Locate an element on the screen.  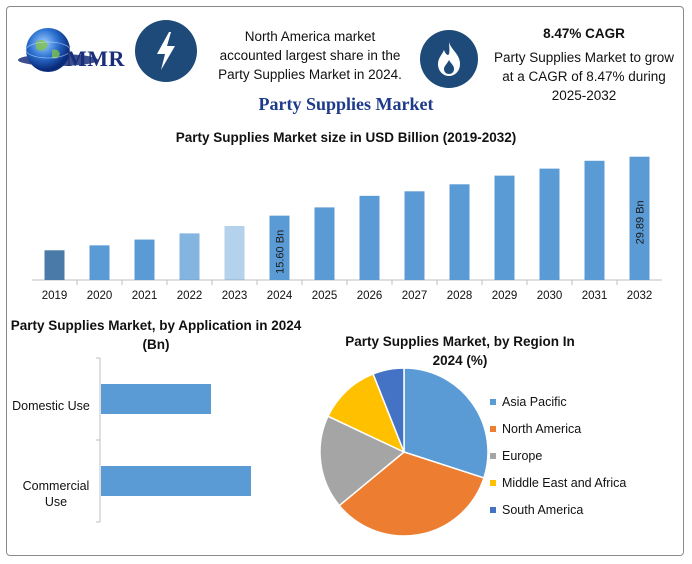
legend-label: Asia Pacific is located at coordinates (534, 401).